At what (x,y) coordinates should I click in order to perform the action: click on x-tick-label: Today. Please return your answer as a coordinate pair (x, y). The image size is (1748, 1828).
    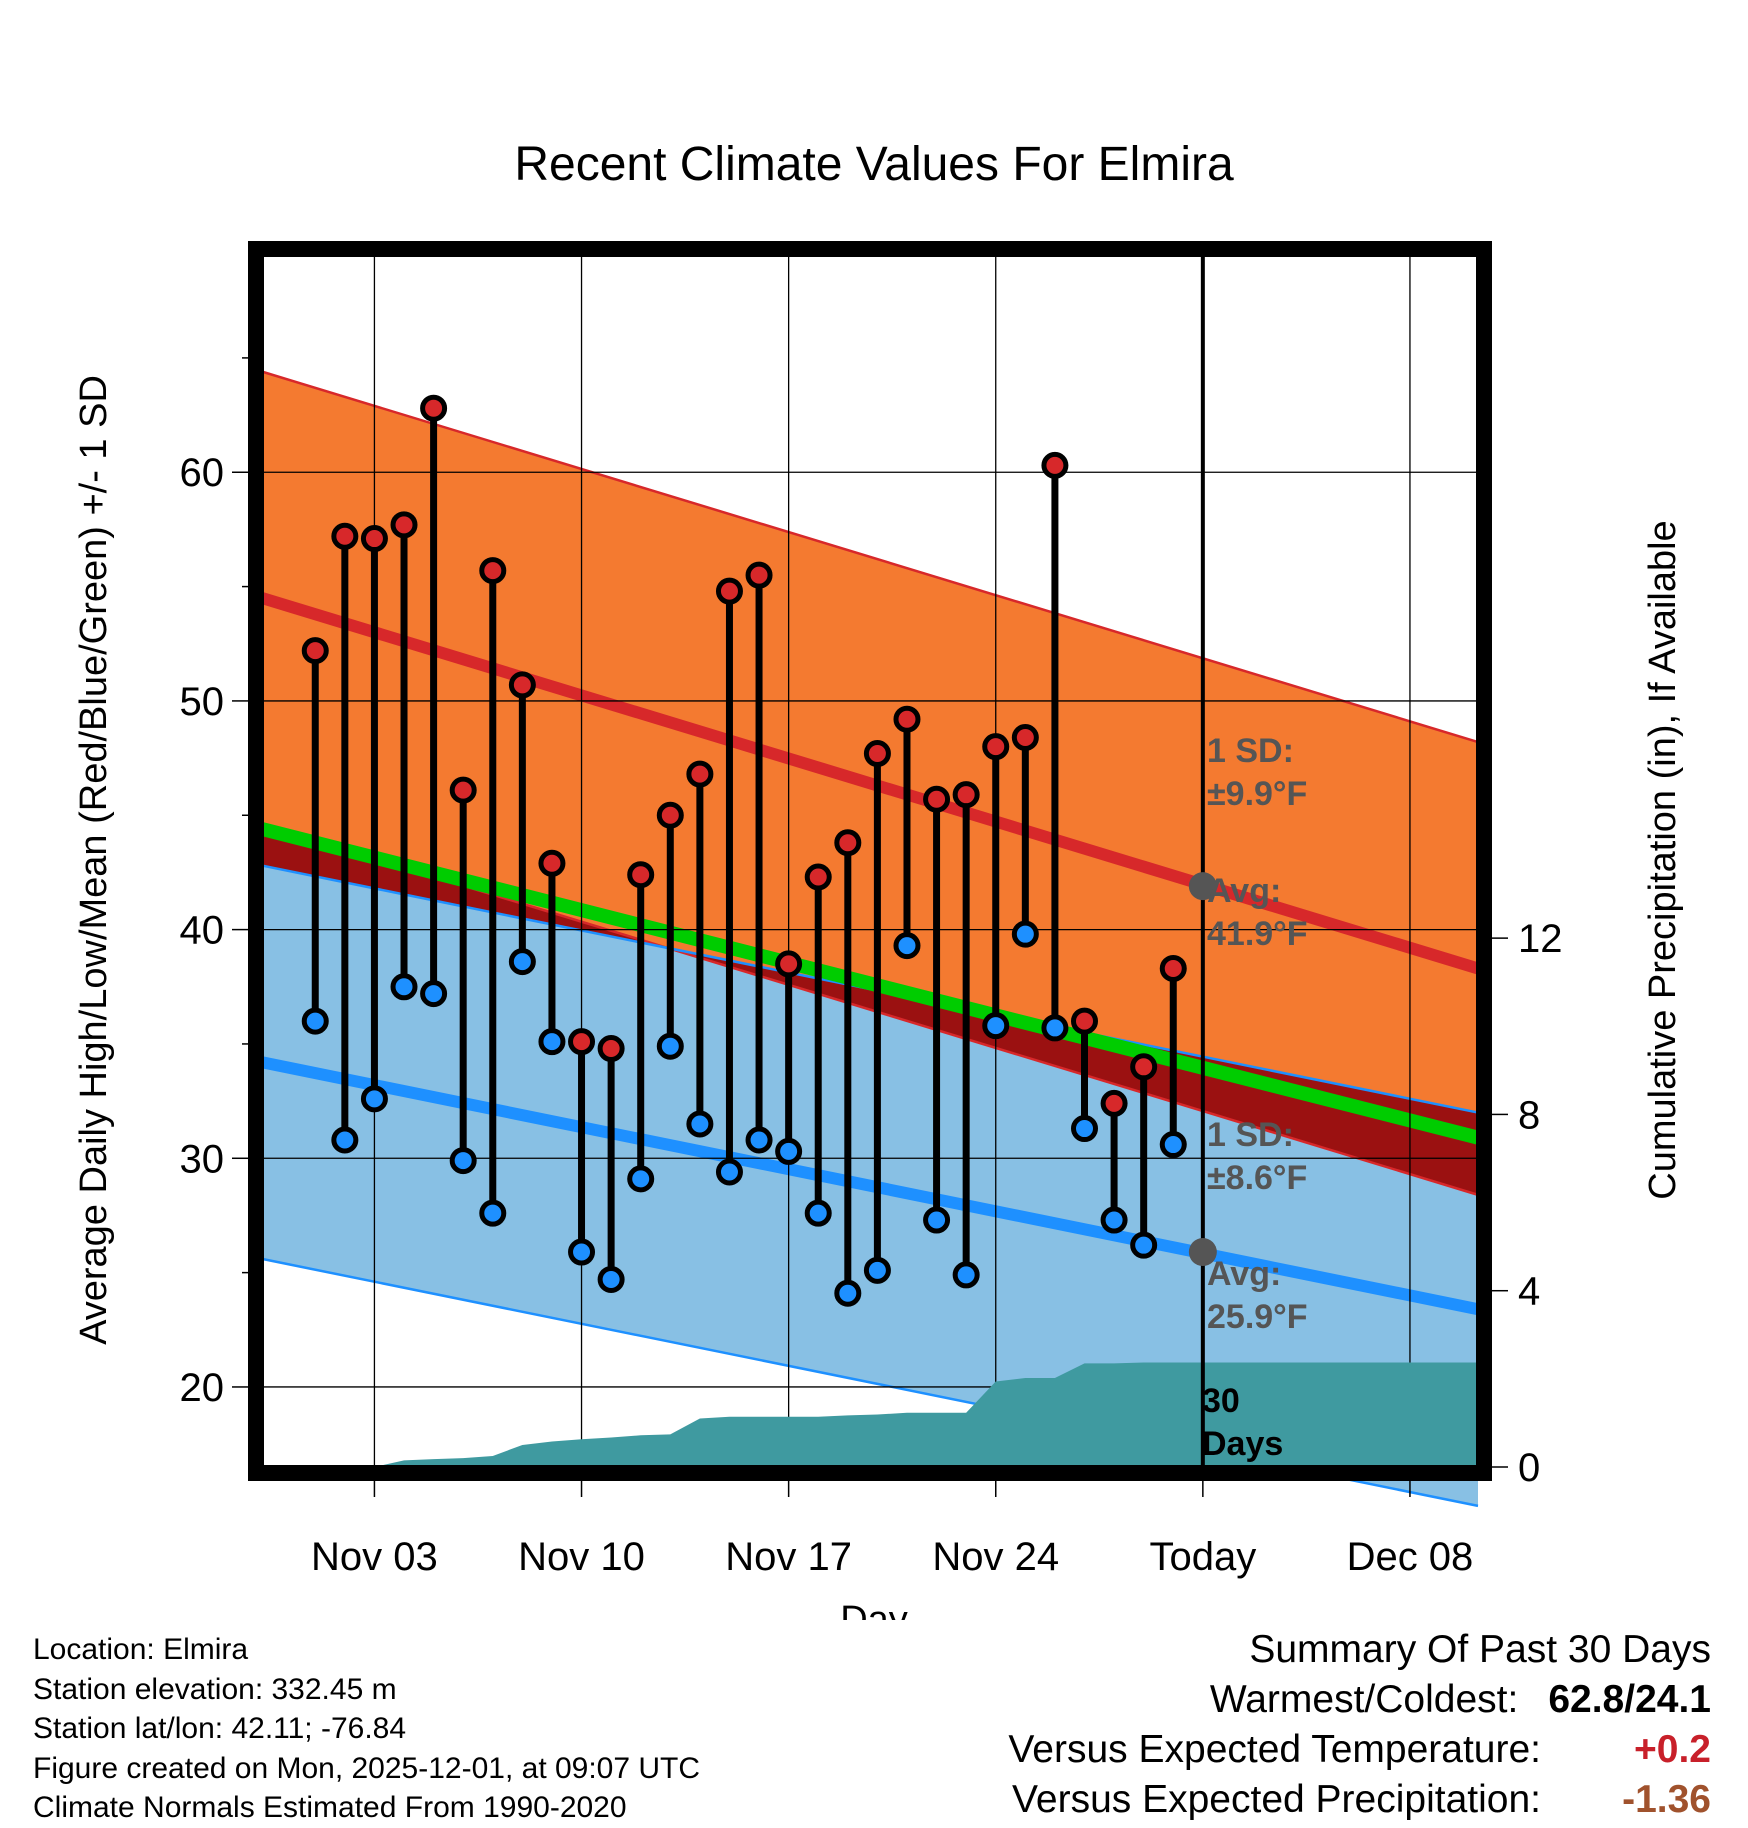
    Looking at the image, I should click on (1202, 1557).